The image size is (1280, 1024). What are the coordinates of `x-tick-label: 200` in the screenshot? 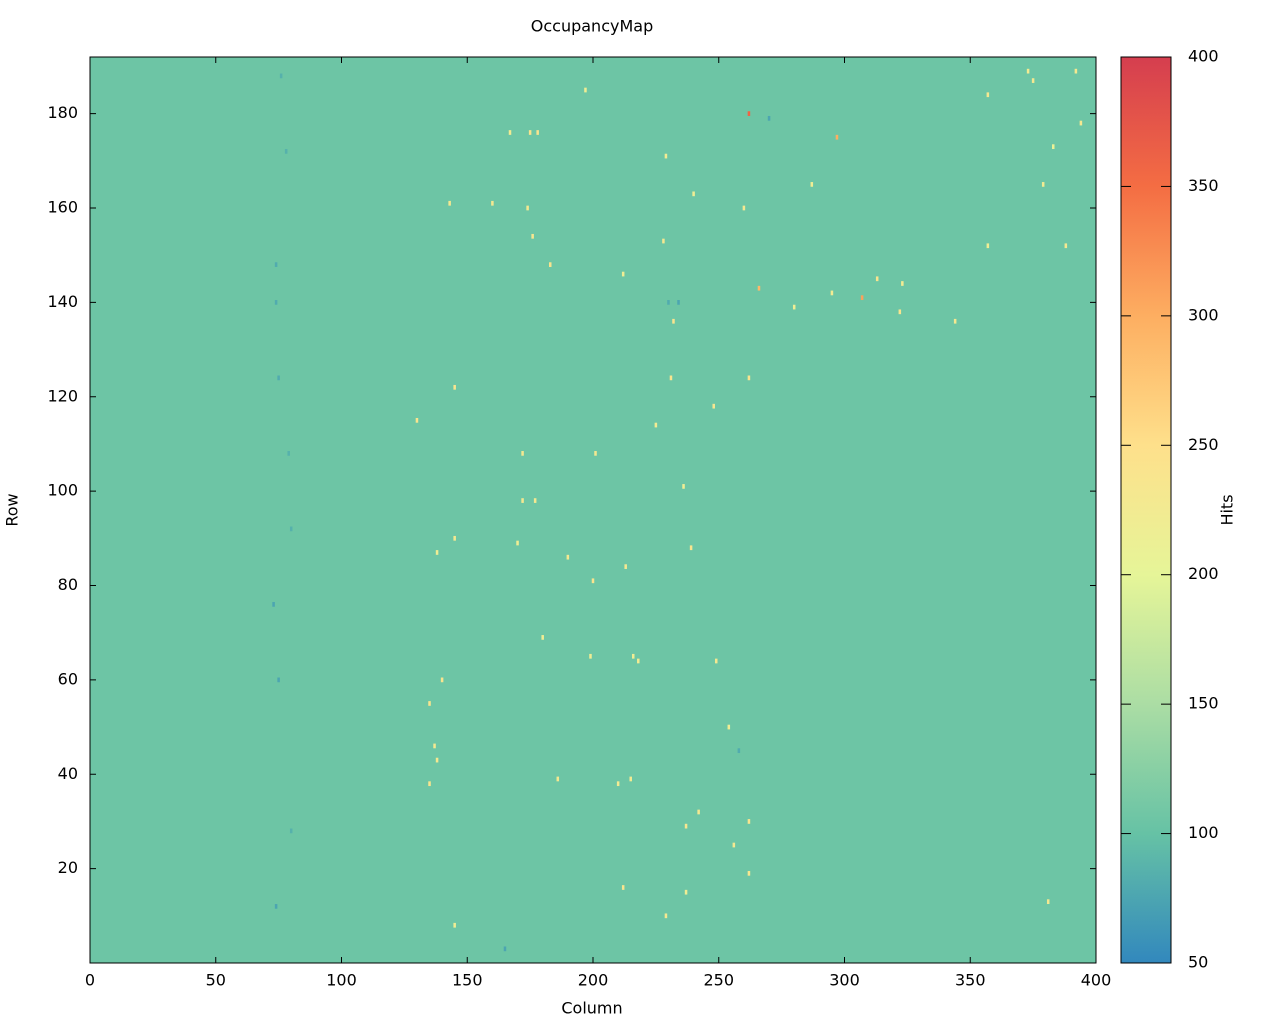 It's located at (593, 980).